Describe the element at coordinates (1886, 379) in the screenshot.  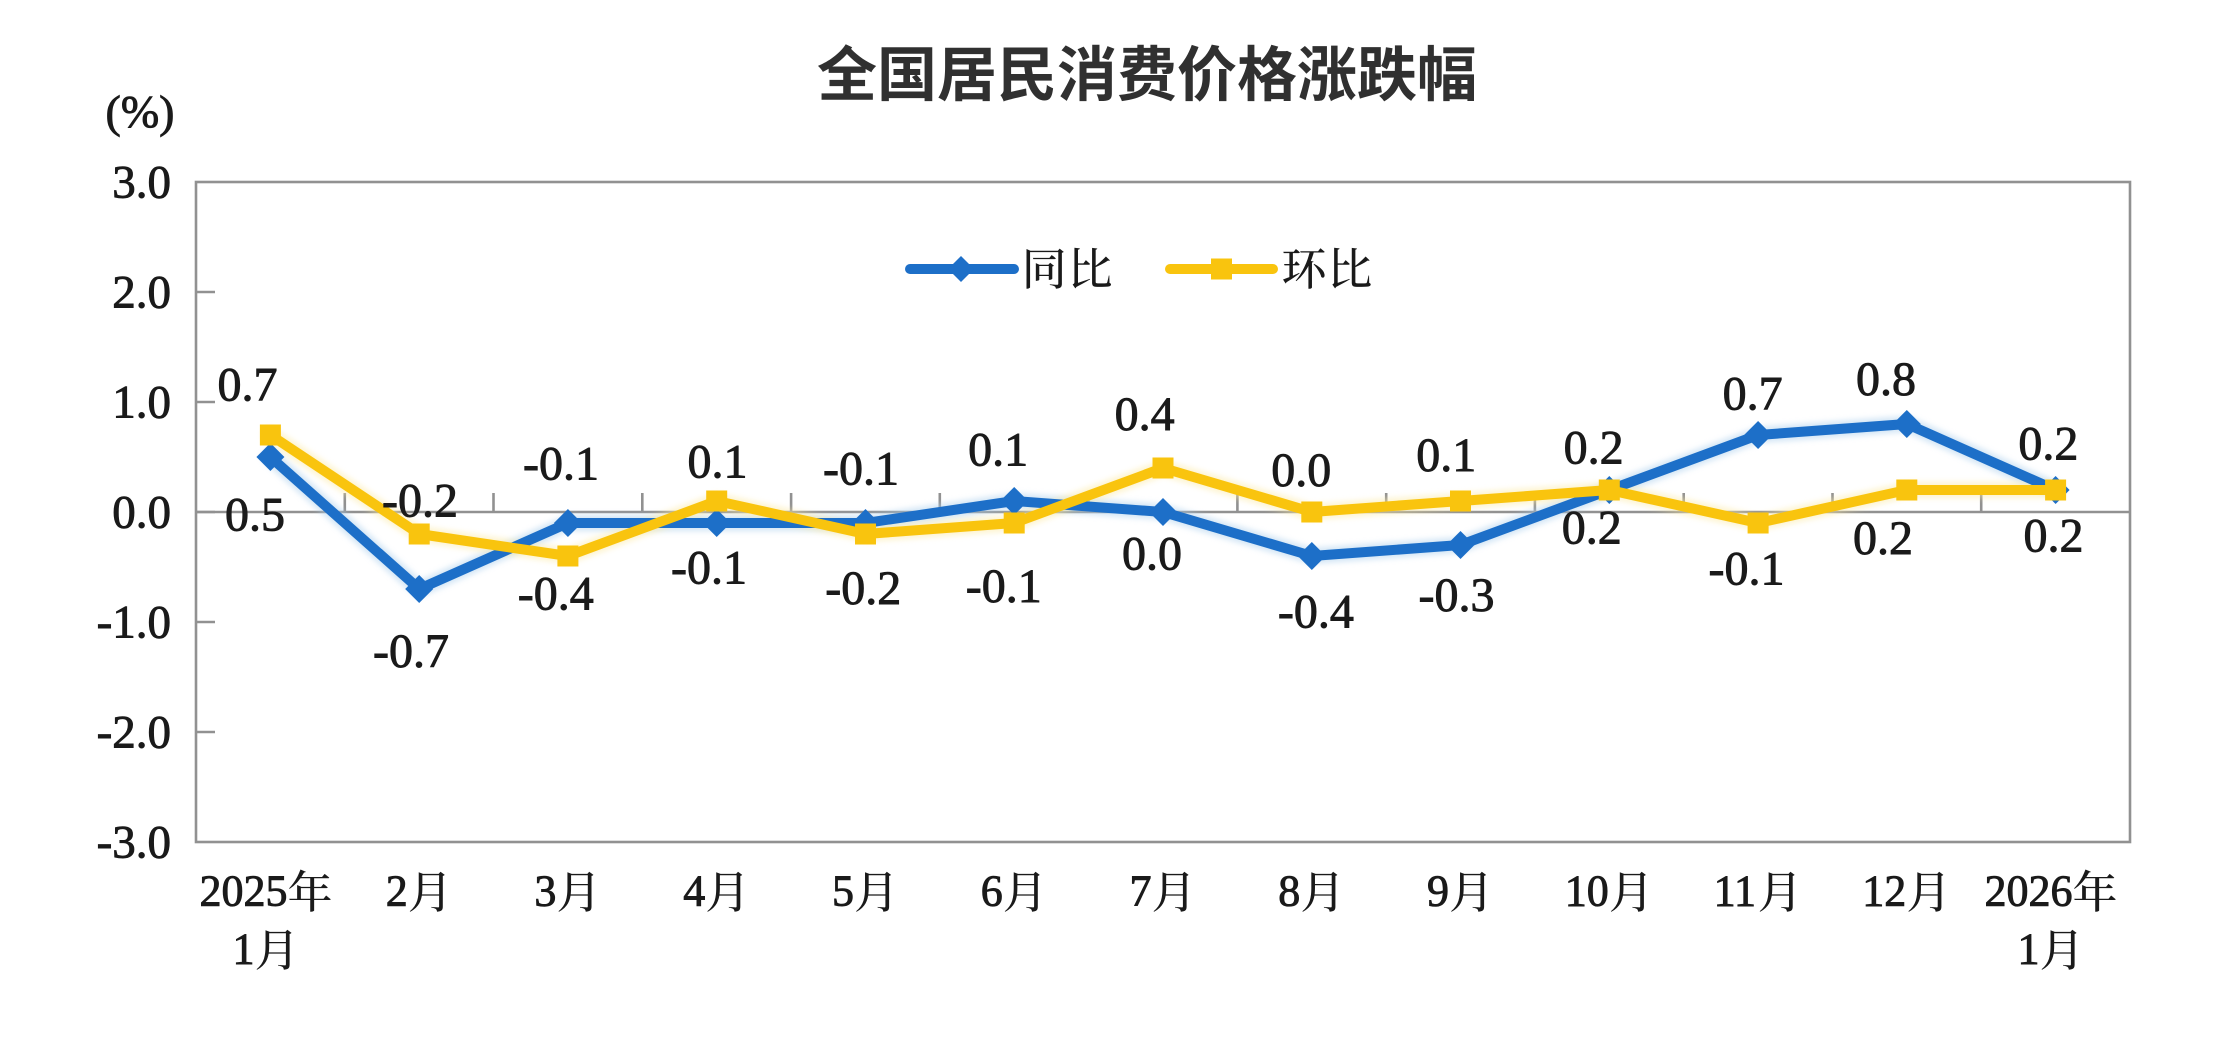
I see `svg-text: 0.8` at that location.